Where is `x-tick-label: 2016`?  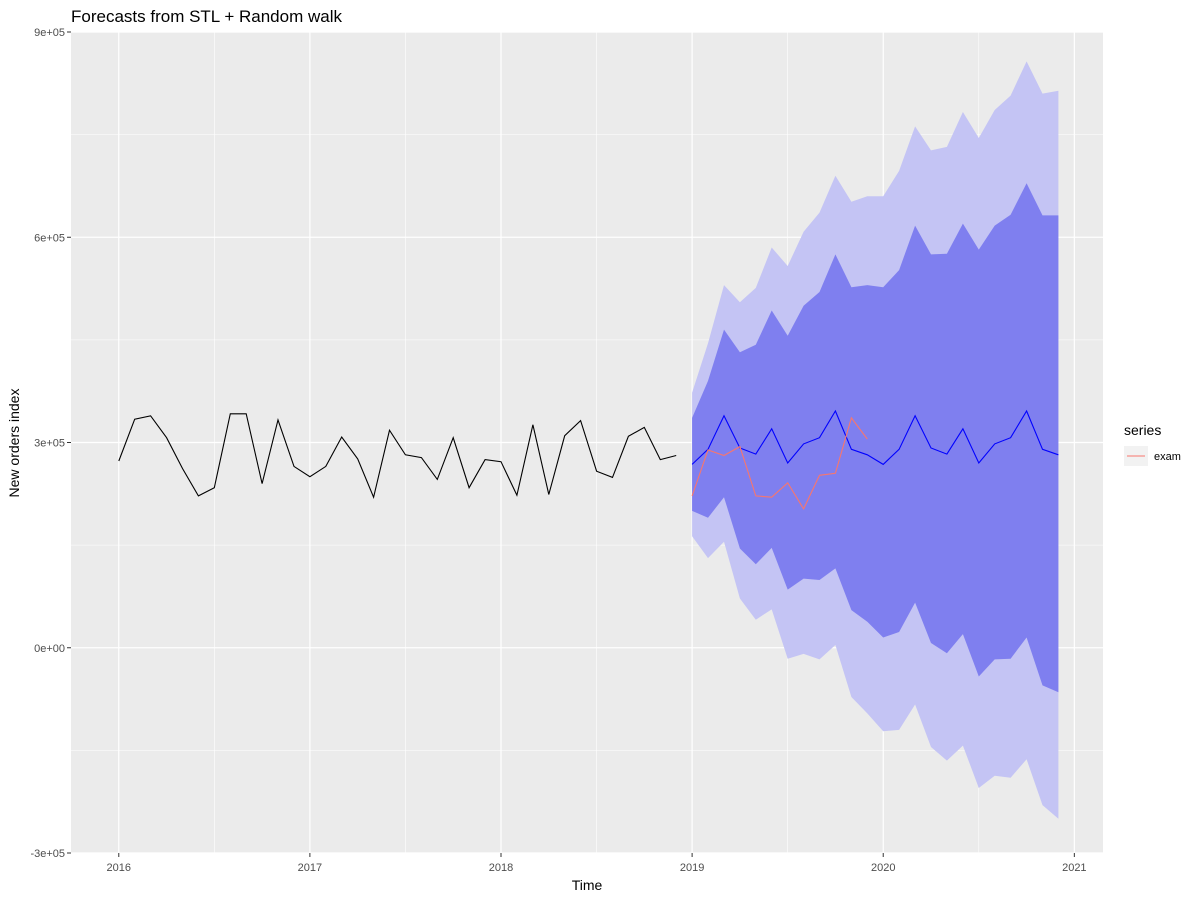
x-tick-label: 2016 is located at coordinates (119, 868).